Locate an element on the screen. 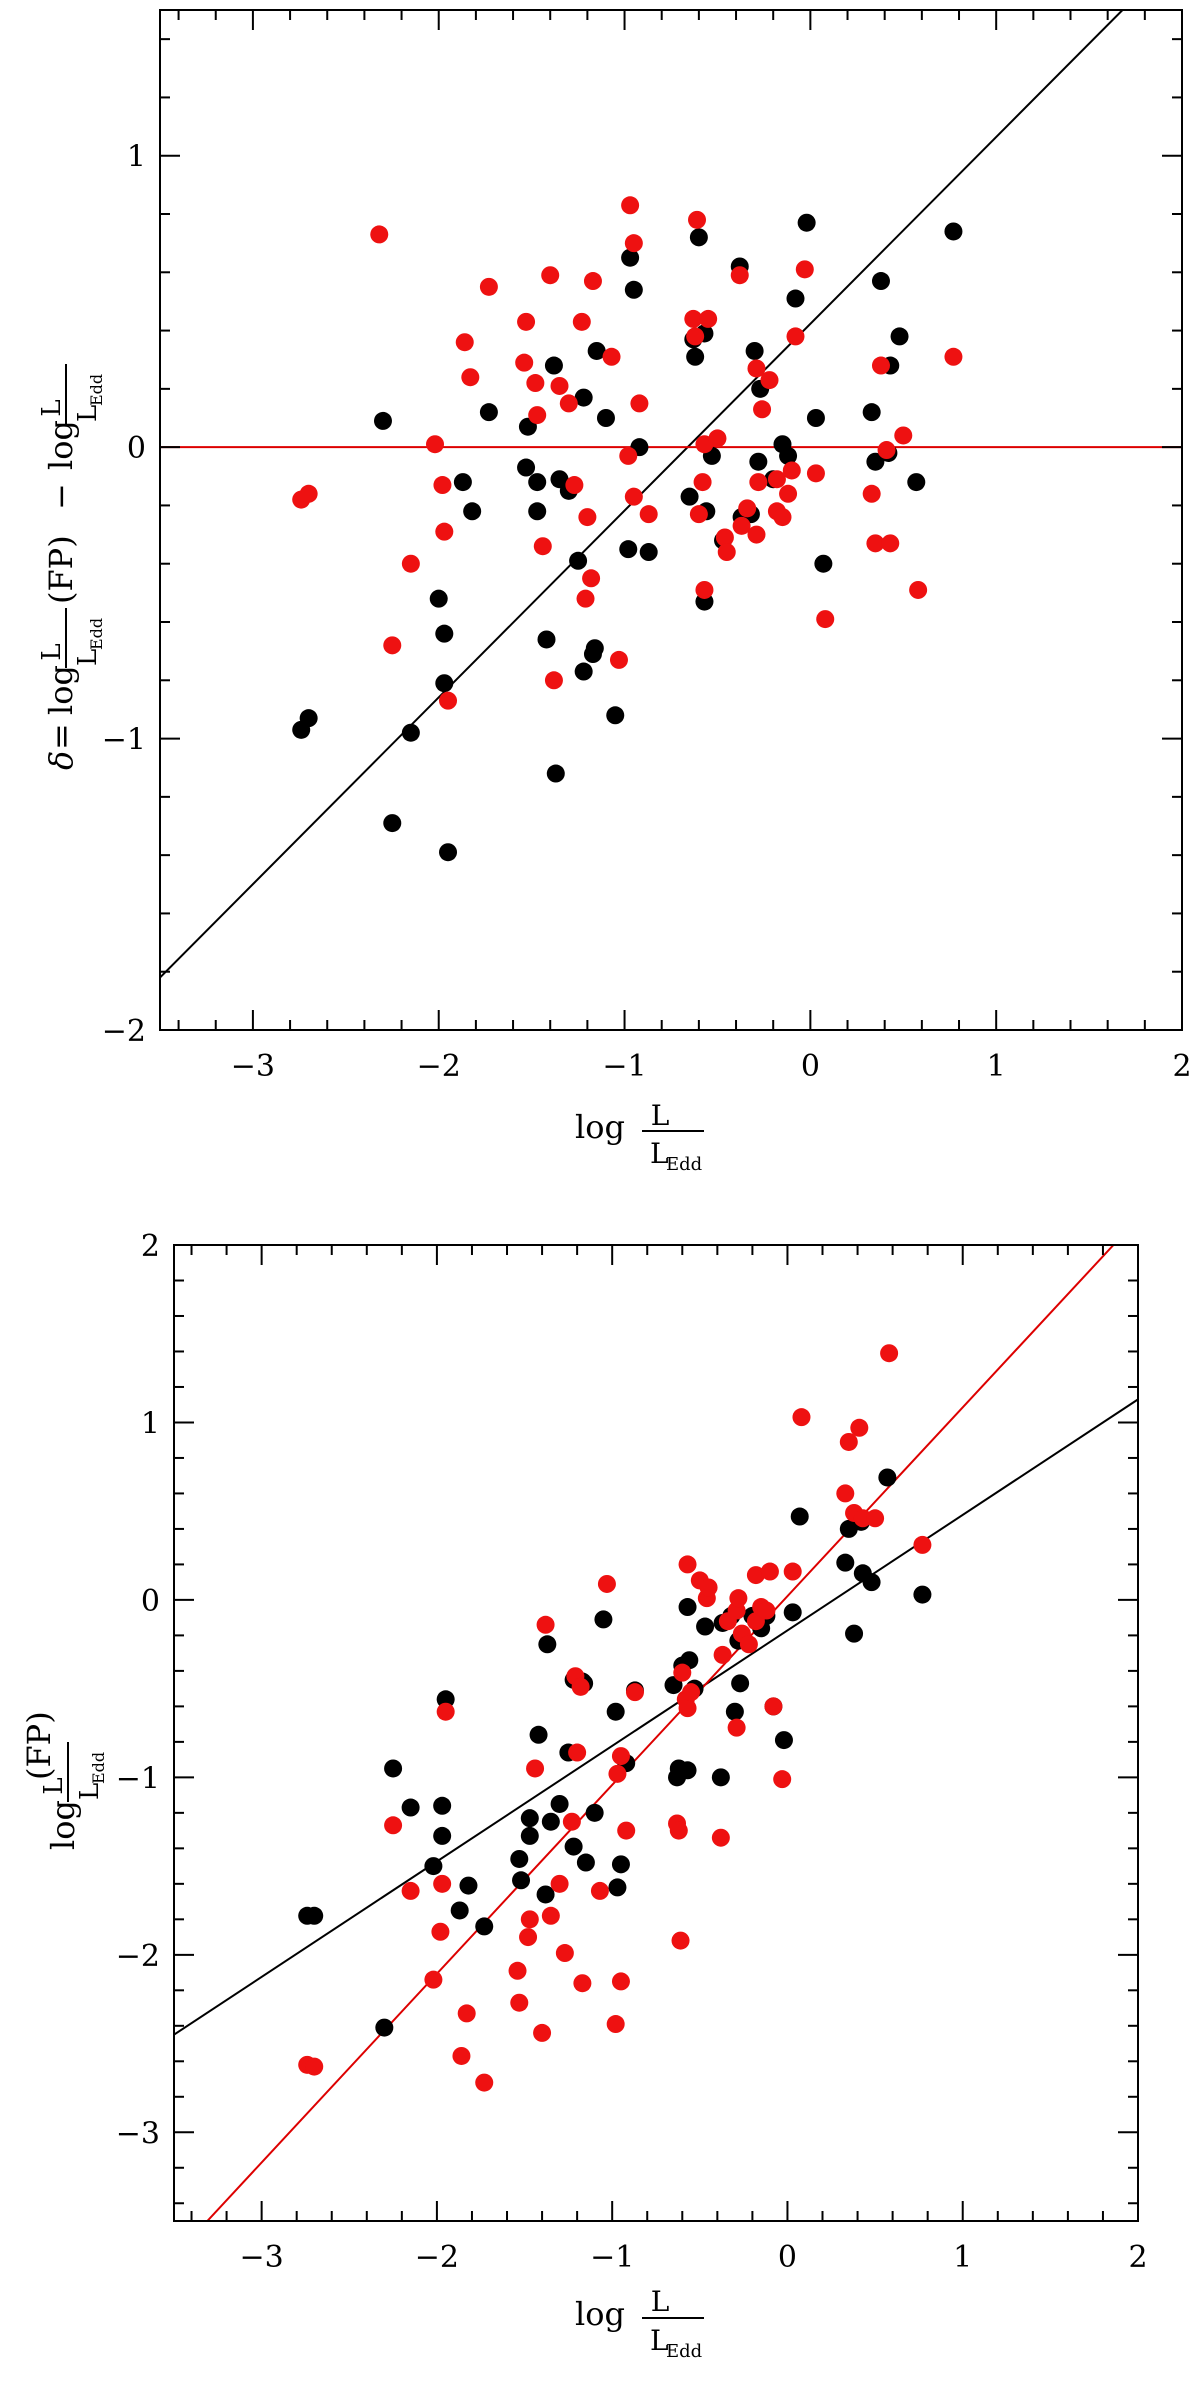  bottom-xtick-label-2: −1 is located at coordinates (612, 2257).